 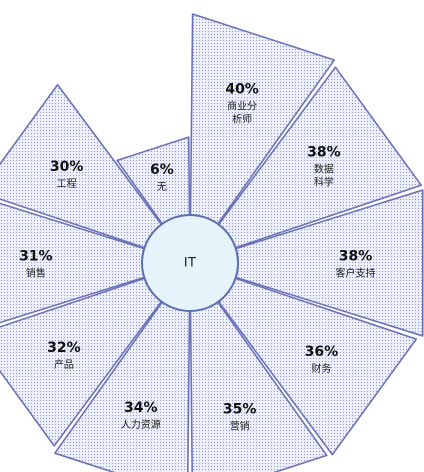 What do you see at coordinates (64, 348) in the screenshot?
I see `segment-value-label: 32%` at bounding box center [64, 348].